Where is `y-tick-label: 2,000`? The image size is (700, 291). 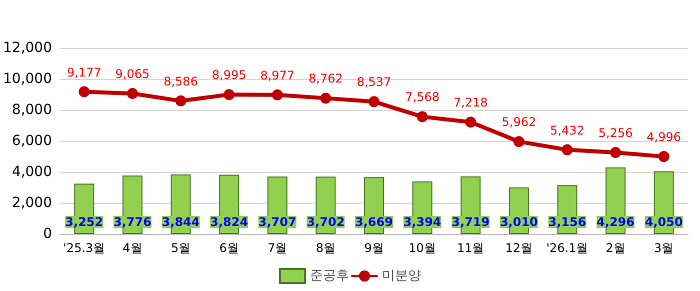 y-tick-label: 2,000 is located at coordinates (32, 203).